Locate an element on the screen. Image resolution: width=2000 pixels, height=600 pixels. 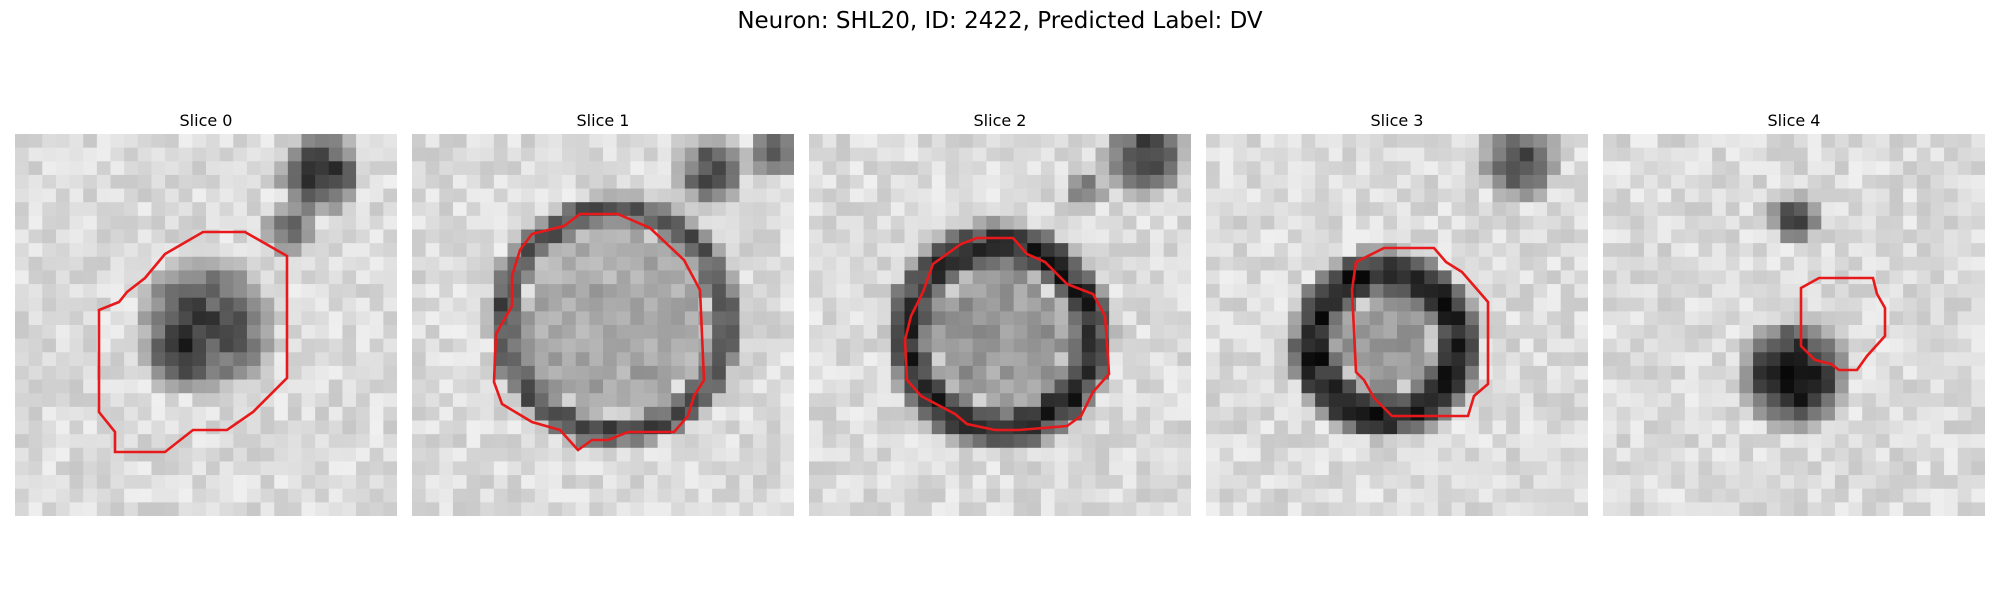
slice-title: Slice 0 is located at coordinates (206, 120).